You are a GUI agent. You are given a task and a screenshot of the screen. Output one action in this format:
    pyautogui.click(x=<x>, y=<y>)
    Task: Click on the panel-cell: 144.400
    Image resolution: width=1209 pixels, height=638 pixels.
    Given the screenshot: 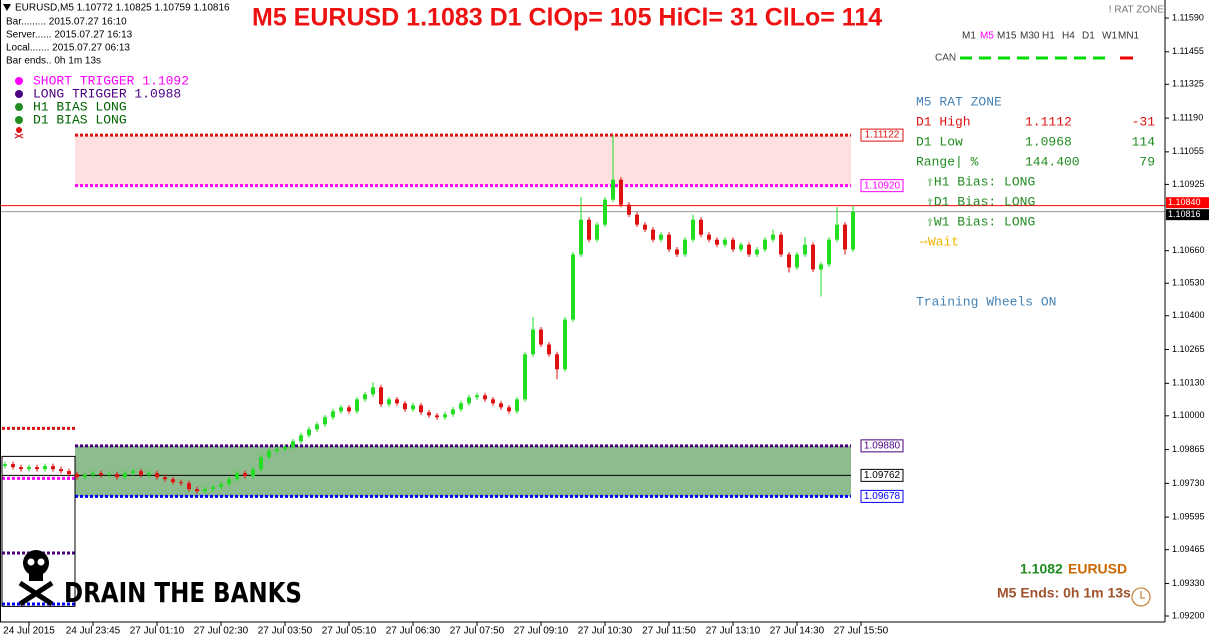 What is the action you would take?
    pyautogui.click(x=1052, y=161)
    